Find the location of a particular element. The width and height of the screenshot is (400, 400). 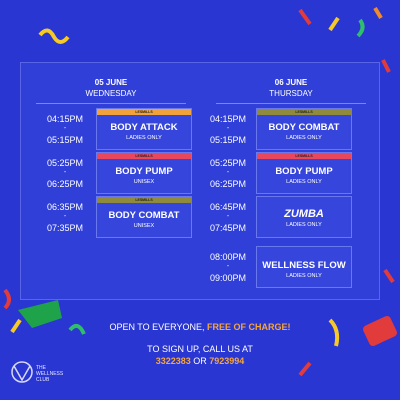

logo-text: THE is located at coordinates (41, 368).